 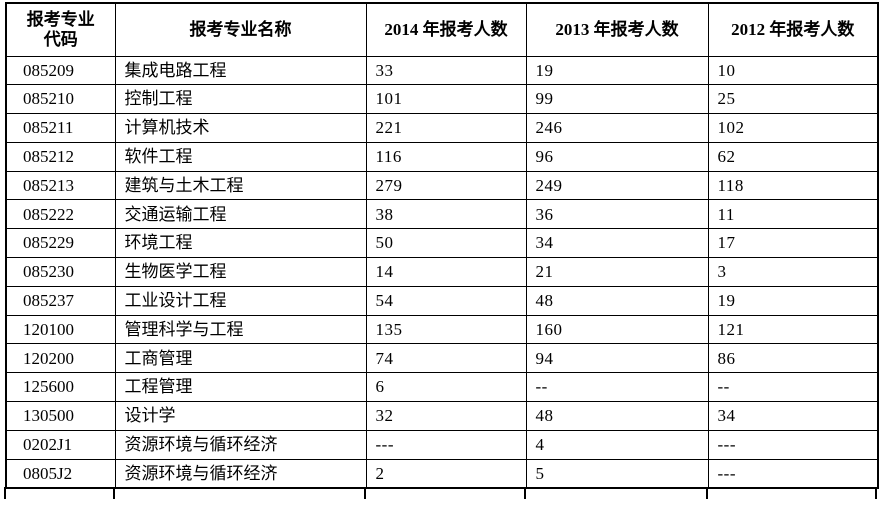 What do you see at coordinates (60, 185) in the screenshot?
I see `cell-code: 085213` at bounding box center [60, 185].